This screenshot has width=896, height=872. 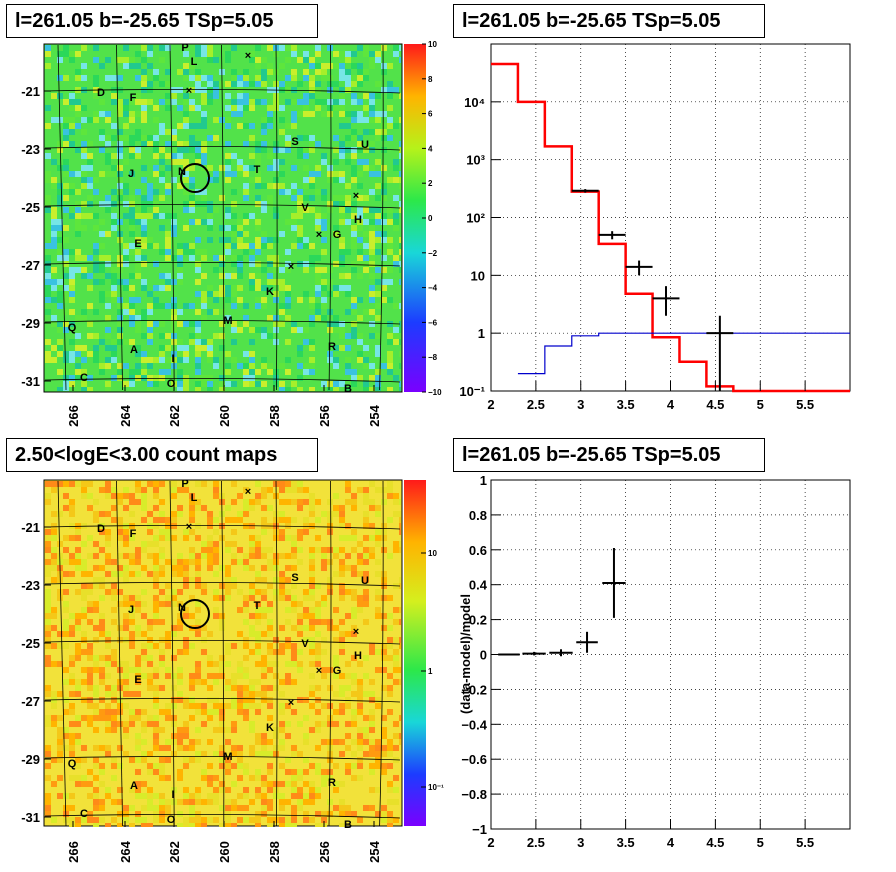 What do you see at coordinates (609, 455) in the screenshot?
I see `title-residuals: l=261.05 b=-25.65 TSp=5.05` at bounding box center [609, 455].